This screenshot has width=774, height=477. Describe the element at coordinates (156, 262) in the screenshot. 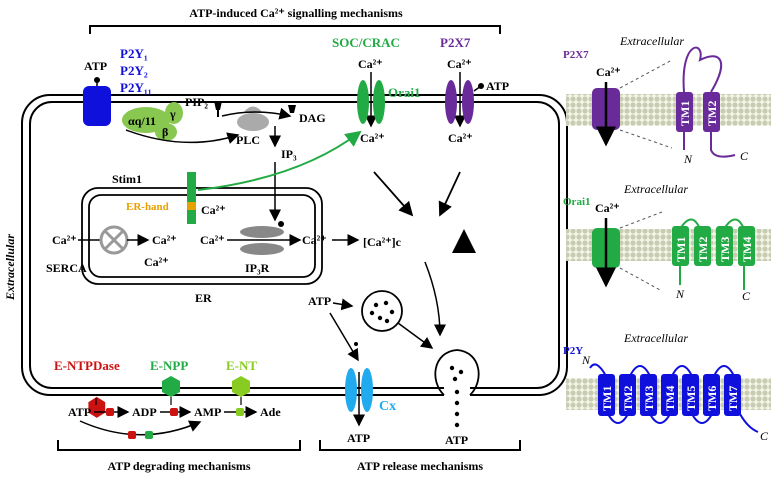

I see `ca-er-lumen: Ca²⁺` at that location.